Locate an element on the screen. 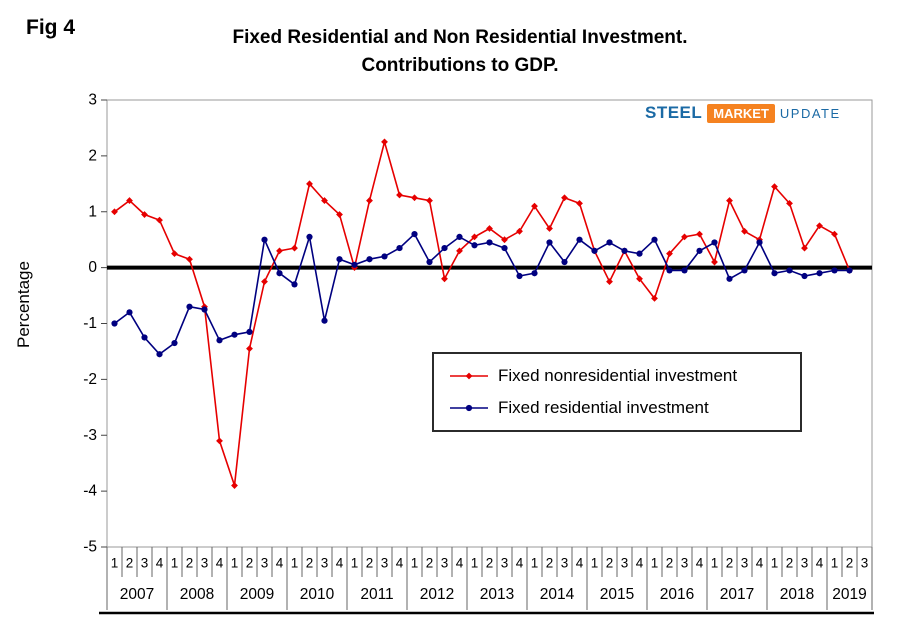  svg-text: 0 is located at coordinates (92, 267).